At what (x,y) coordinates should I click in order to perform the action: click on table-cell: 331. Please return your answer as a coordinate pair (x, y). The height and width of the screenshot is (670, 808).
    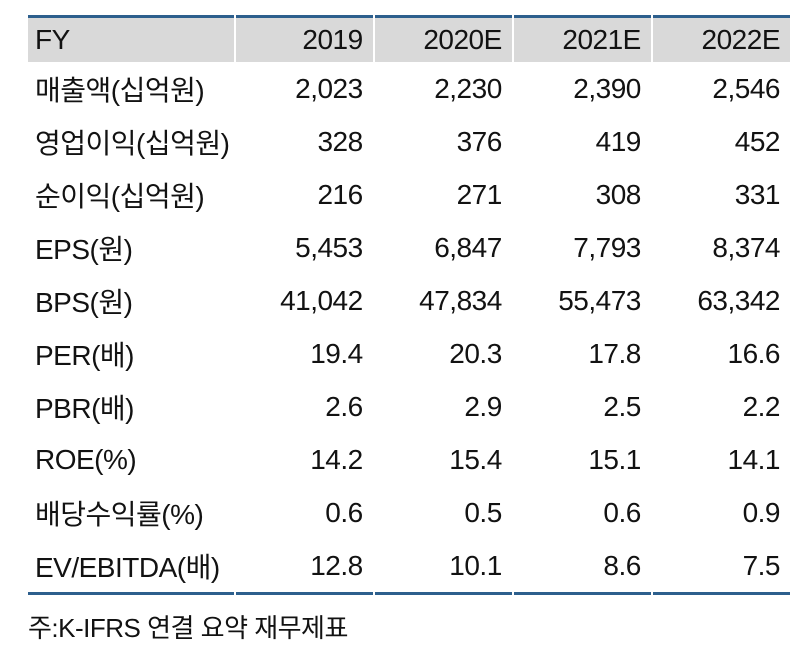
    Looking at the image, I should click on (721, 194).